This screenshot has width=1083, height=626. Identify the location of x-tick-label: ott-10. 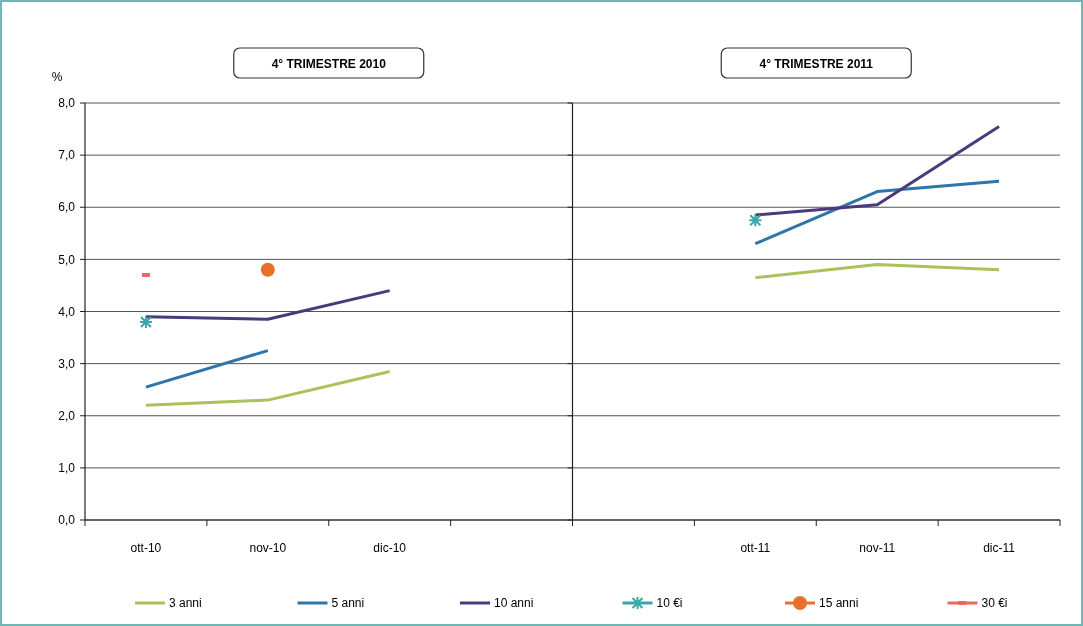
(146, 548).